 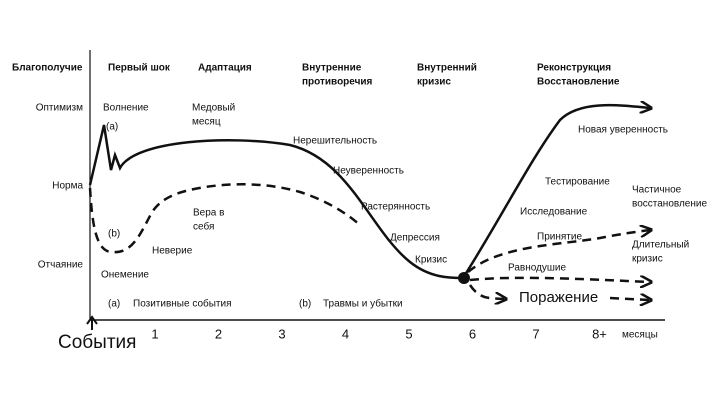 I want to click on label: Медовый, so click(x=213, y=108).